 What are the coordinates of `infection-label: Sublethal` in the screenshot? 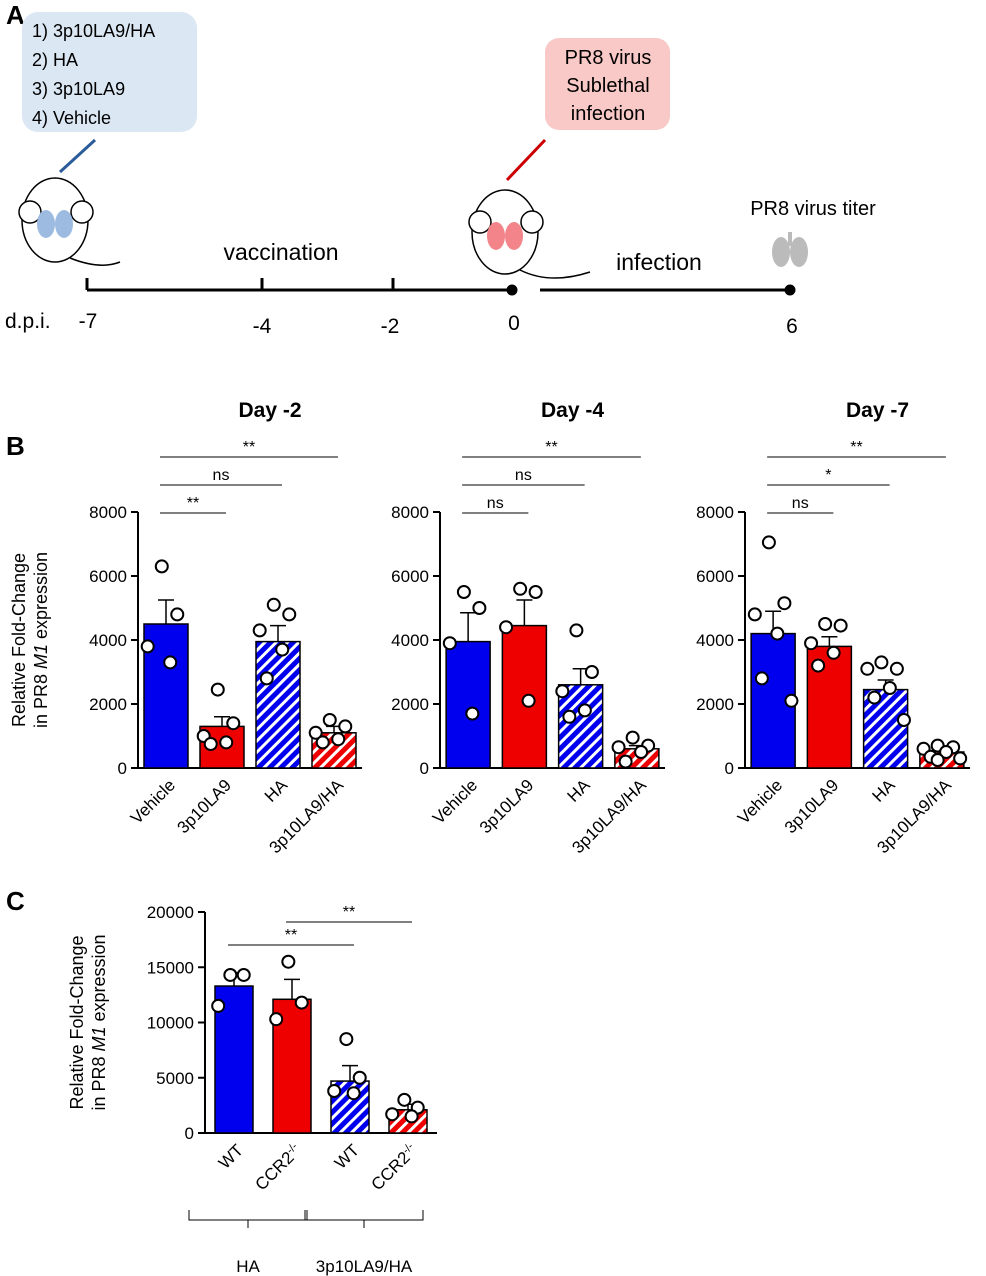 It's located at (607, 86).